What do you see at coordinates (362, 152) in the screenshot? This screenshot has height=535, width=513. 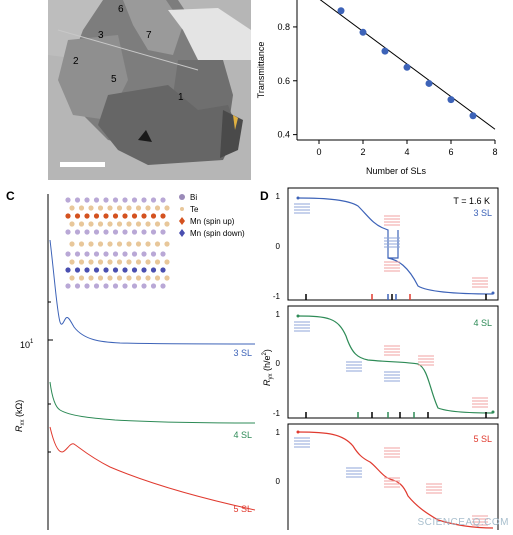 I see `x-tick-label: 2` at bounding box center [362, 152].